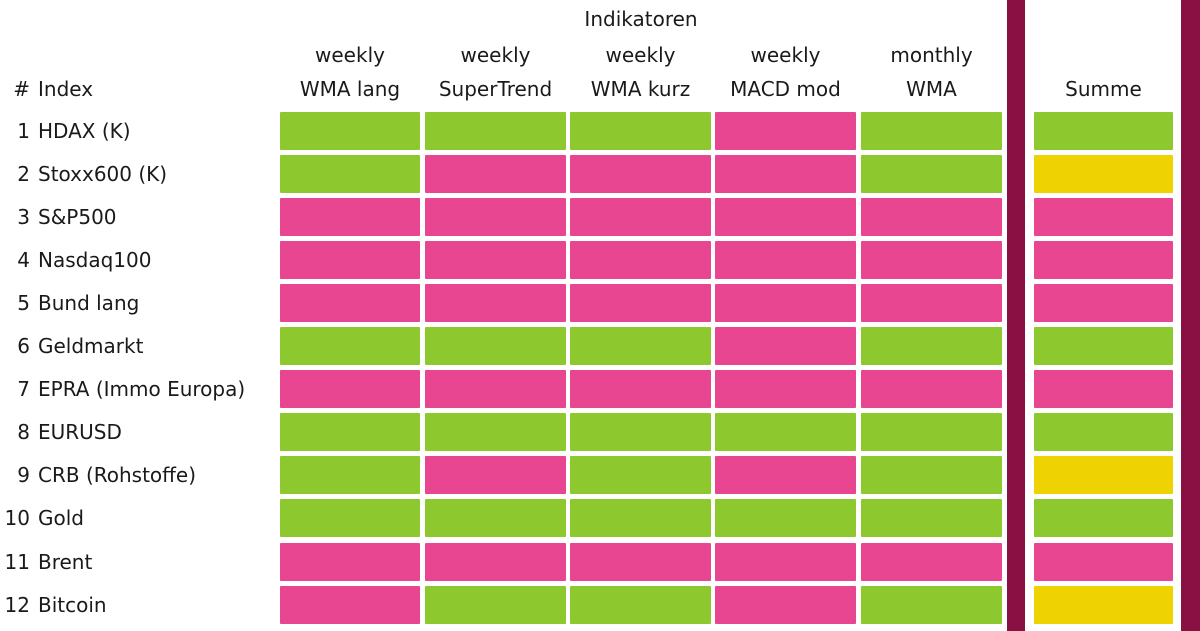 This screenshot has height=631, width=1200. What do you see at coordinates (23, 389) in the screenshot?
I see `row-number: 7` at bounding box center [23, 389].